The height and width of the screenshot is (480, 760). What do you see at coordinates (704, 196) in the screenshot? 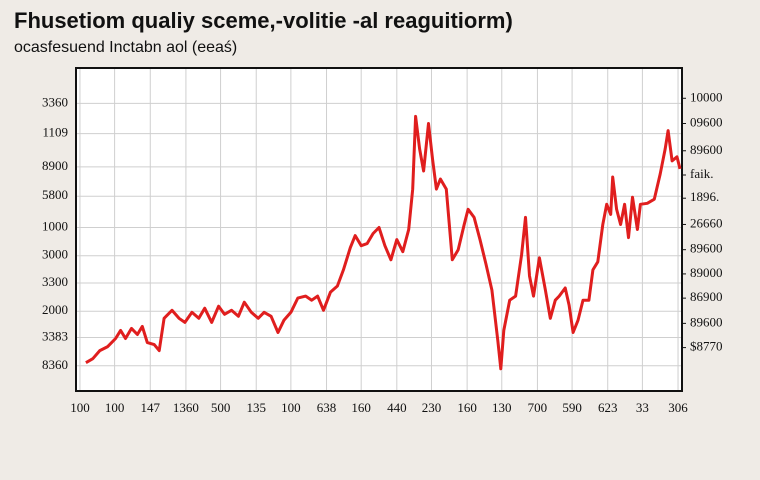
I see `y2-tick-label: 1896.` at bounding box center [704, 196].